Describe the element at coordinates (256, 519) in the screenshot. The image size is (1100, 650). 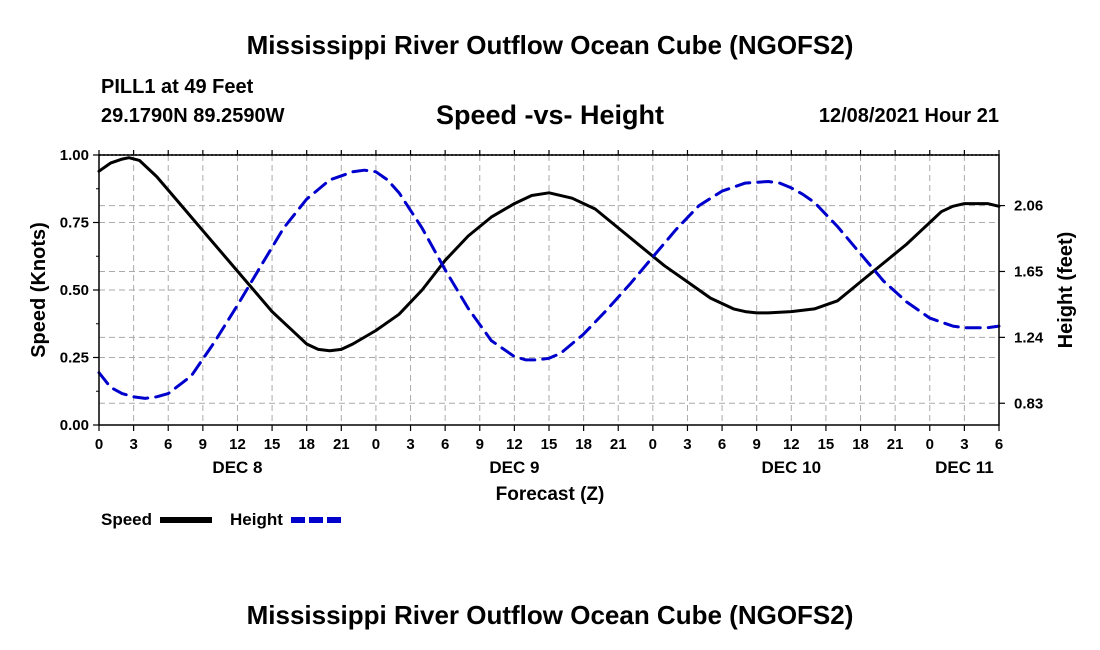
I see `legend-height-label: Height` at that location.